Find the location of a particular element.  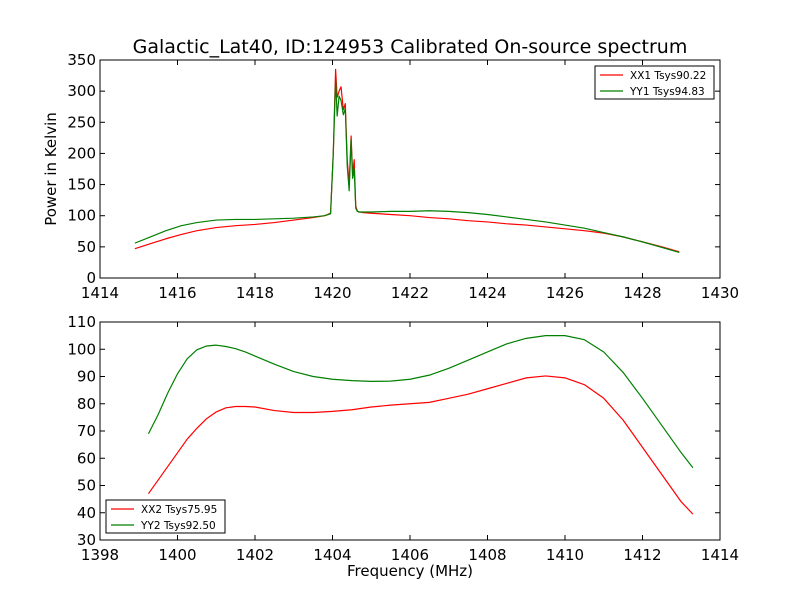

top-x-tick-label: 1422 is located at coordinates (410, 293).